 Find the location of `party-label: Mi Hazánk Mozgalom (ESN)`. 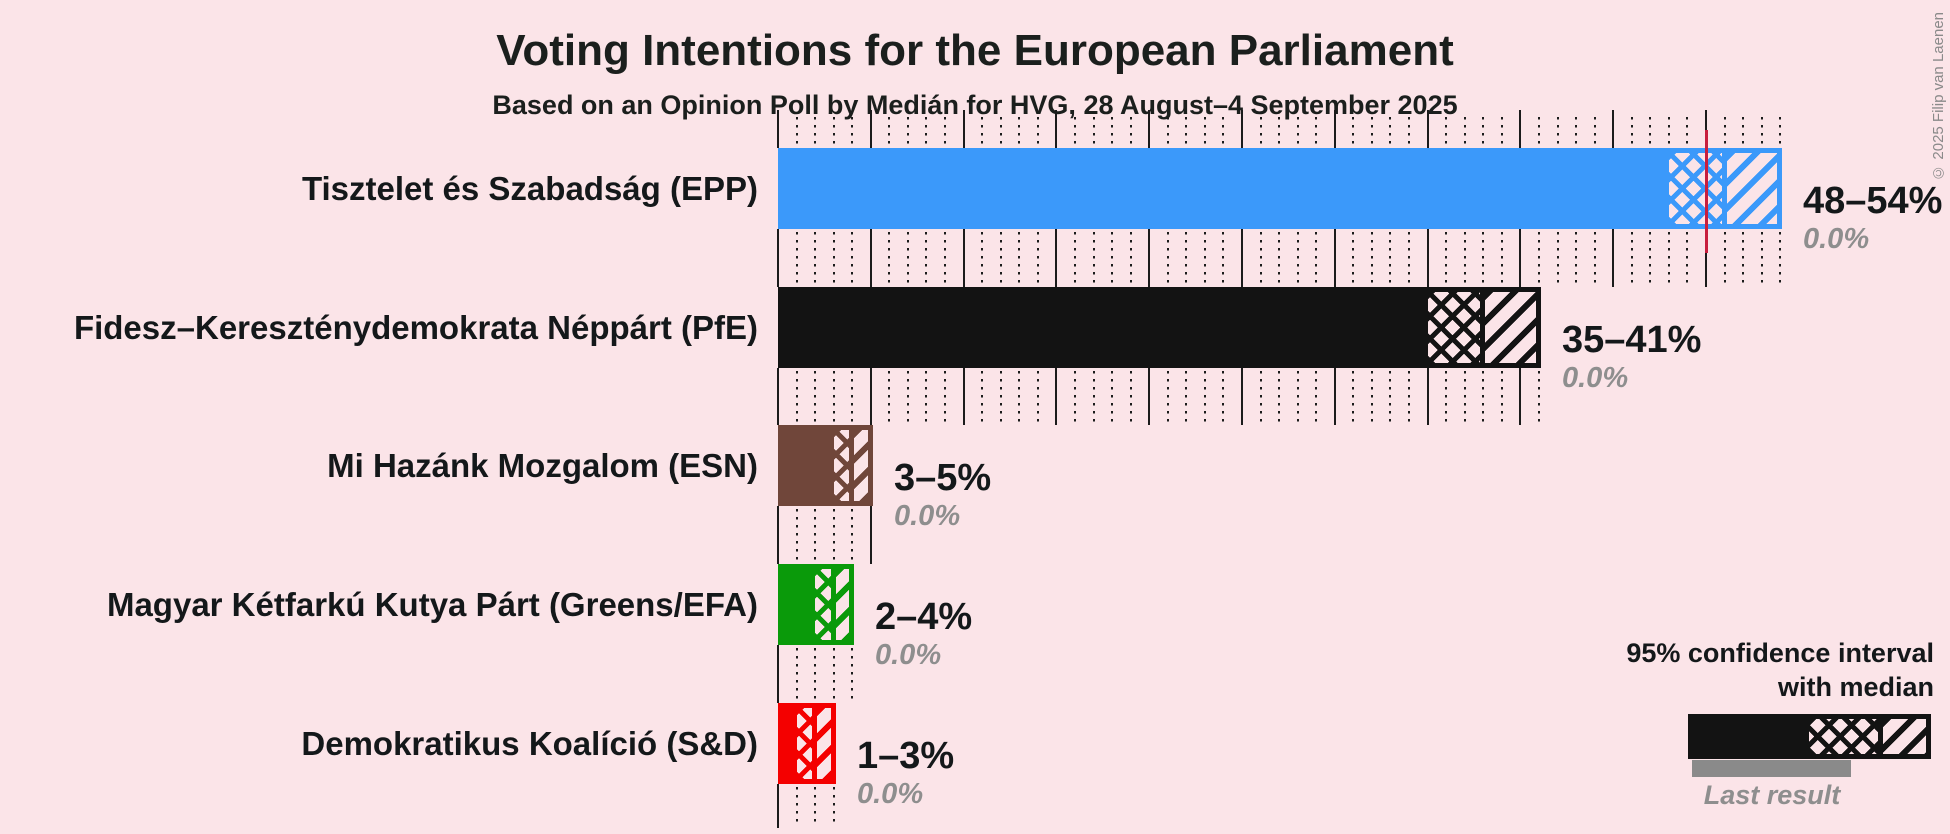

party-label: Mi Hazánk Mozgalom (ESN) is located at coordinates (542, 465).